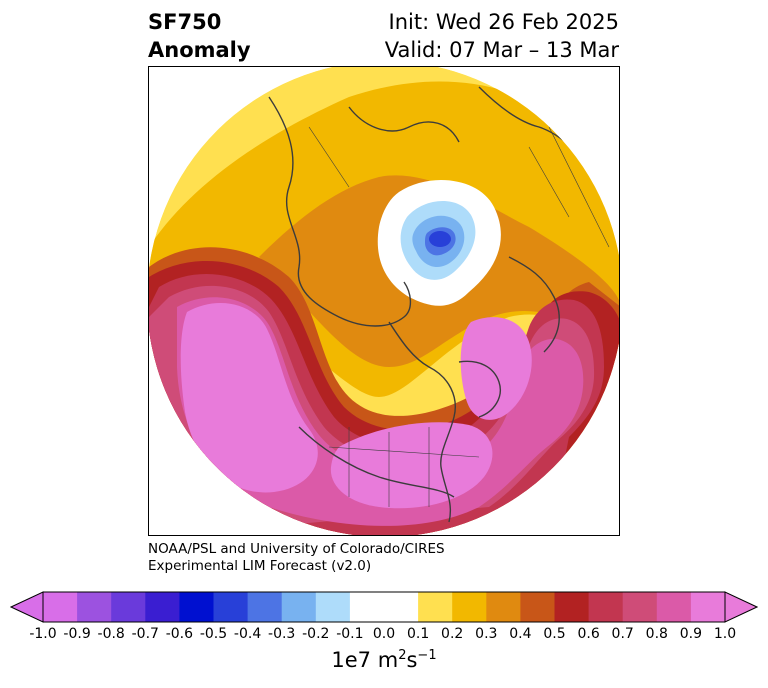 The width and height of the screenshot is (768, 688). What do you see at coordinates (725, 634) in the screenshot?
I see `colorbar-tick-label: 1.0` at bounding box center [725, 634].